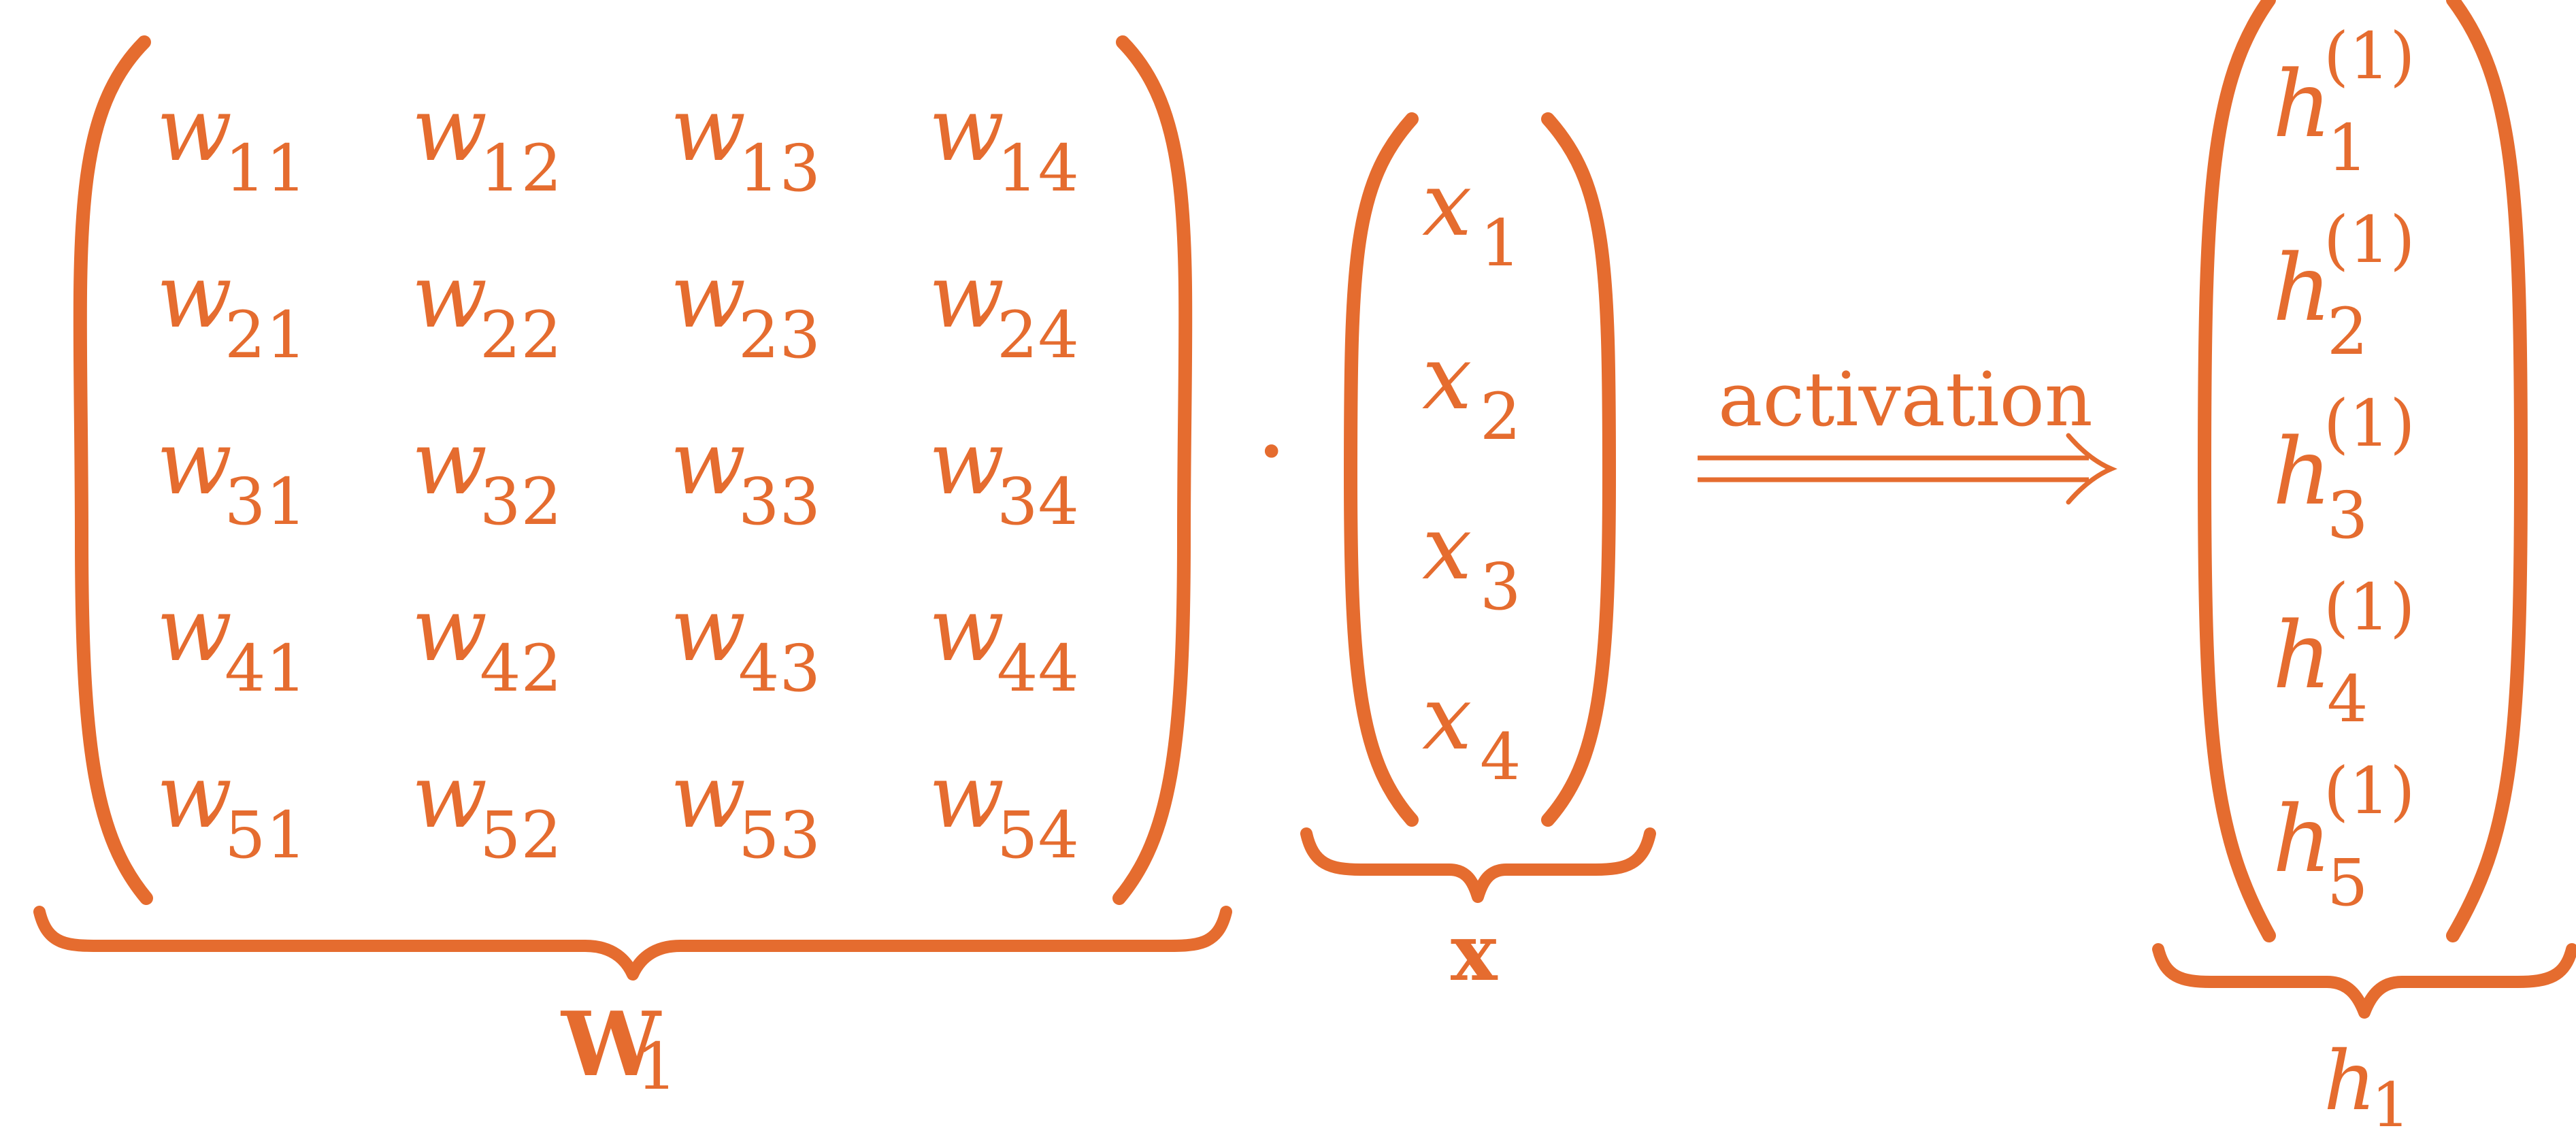  I want to click on vector-x: x 1x 2x 3x 4 x, so click(1478, 555).